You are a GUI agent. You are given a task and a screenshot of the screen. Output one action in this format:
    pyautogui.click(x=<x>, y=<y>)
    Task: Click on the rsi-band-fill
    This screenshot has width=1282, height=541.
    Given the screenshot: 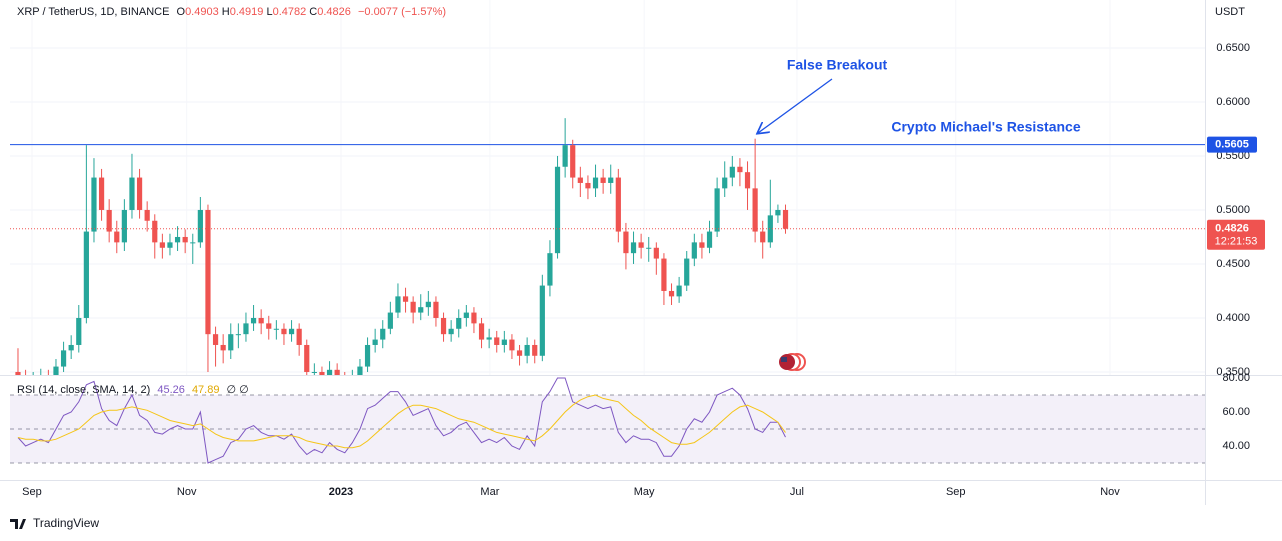 What is the action you would take?
    pyautogui.click(x=607, y=429)
    